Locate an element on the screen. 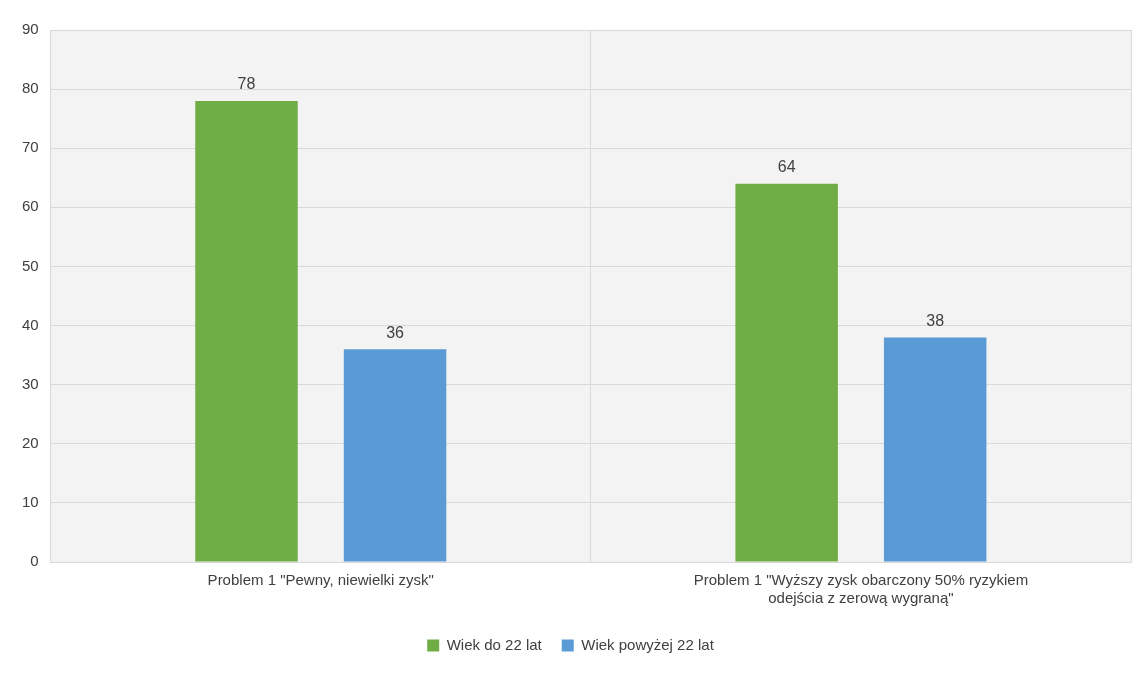 The image size is (1147, 673). data-label: 78 is located at coordinates (246, 84).